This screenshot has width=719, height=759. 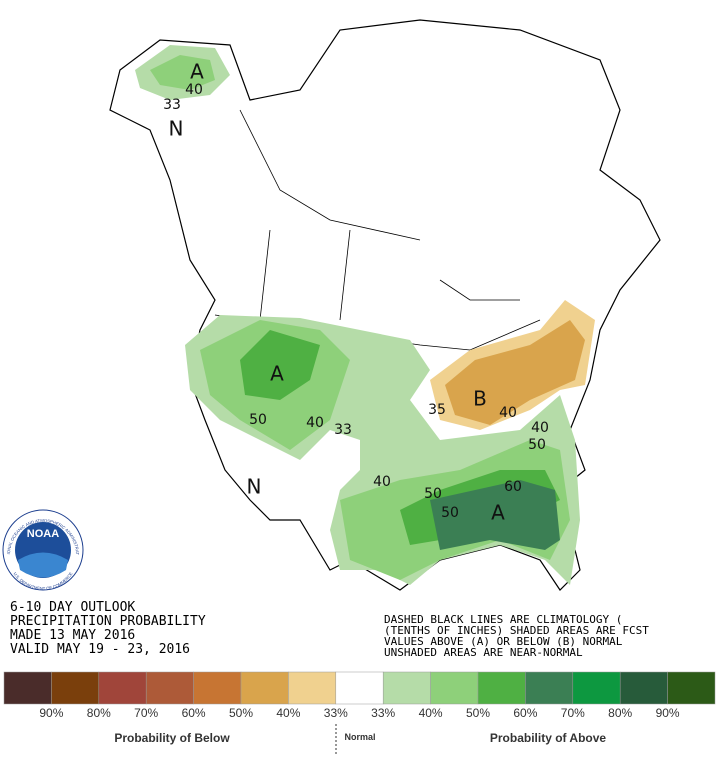 What do you see at coordinates (513, 487) in the screenshot?
I see `map-label: 60` at bounding box center [513, 487].